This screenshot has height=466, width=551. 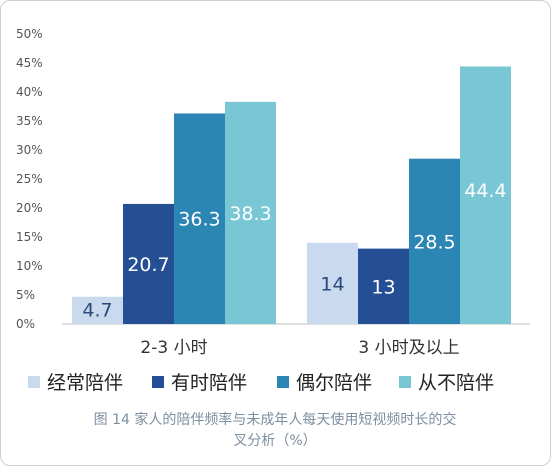 What do you see at coordinates (173, 348) in the screenshot?
I see `category-label: 2-3 小时` at bounding box center [173, 348].